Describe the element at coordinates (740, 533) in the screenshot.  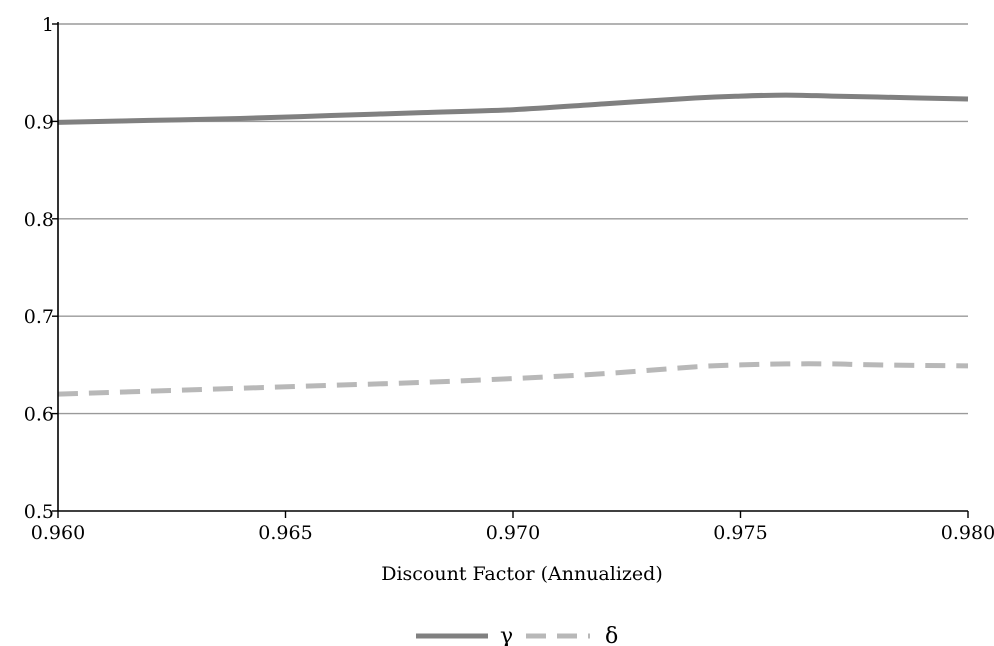
I see `x-tick-label: 0.975` at that location.